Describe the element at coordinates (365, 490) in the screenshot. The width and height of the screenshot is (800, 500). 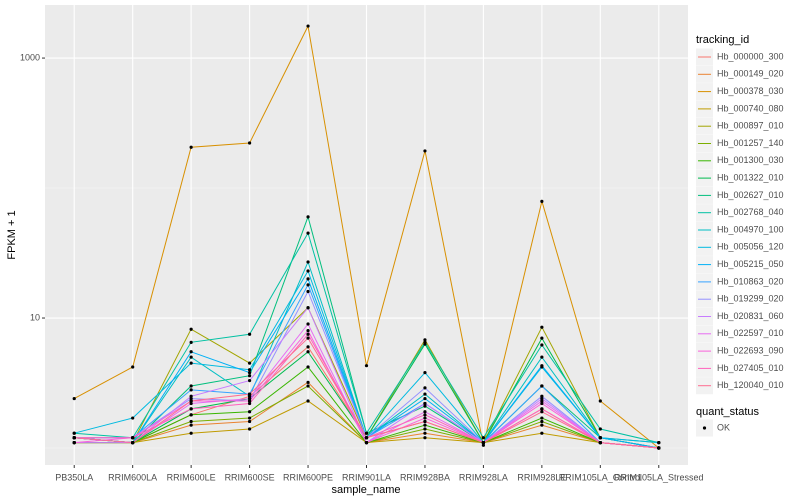
I see `x-axis-title: sample_name` at that location.